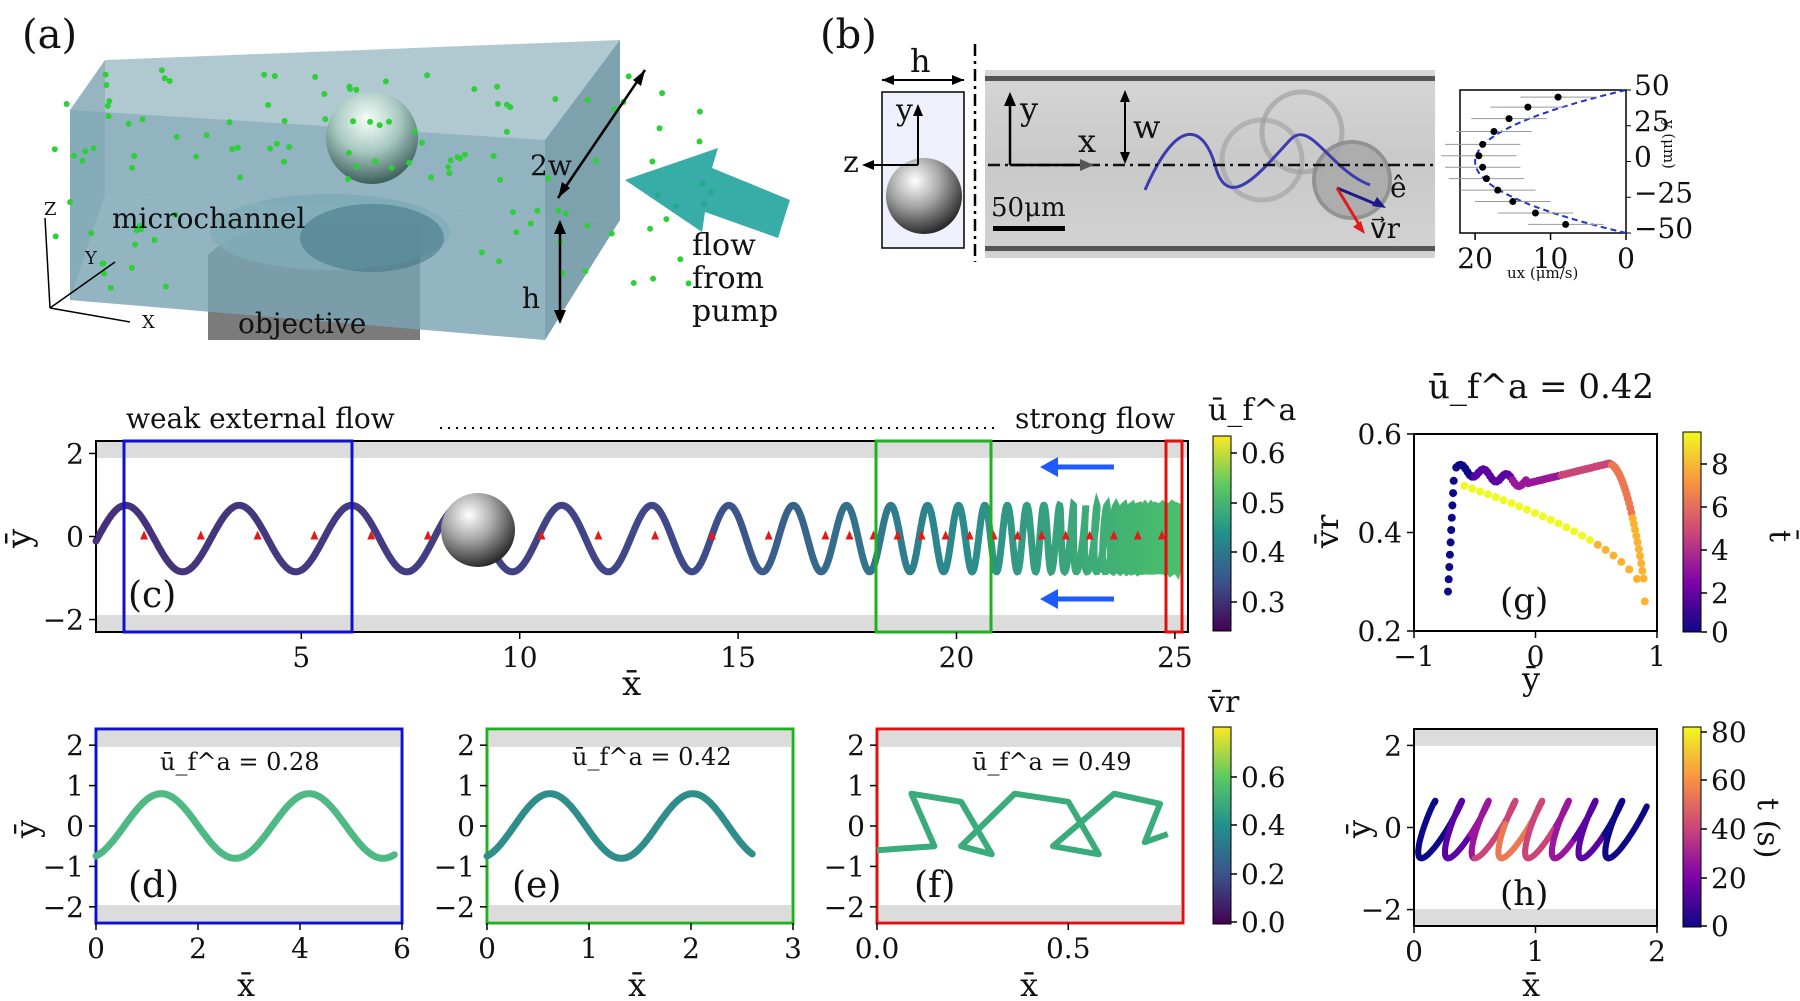 This screenshot has width=1800, height=1001. I want to click on g-cbtick-label: 6, so click(1720, 507).